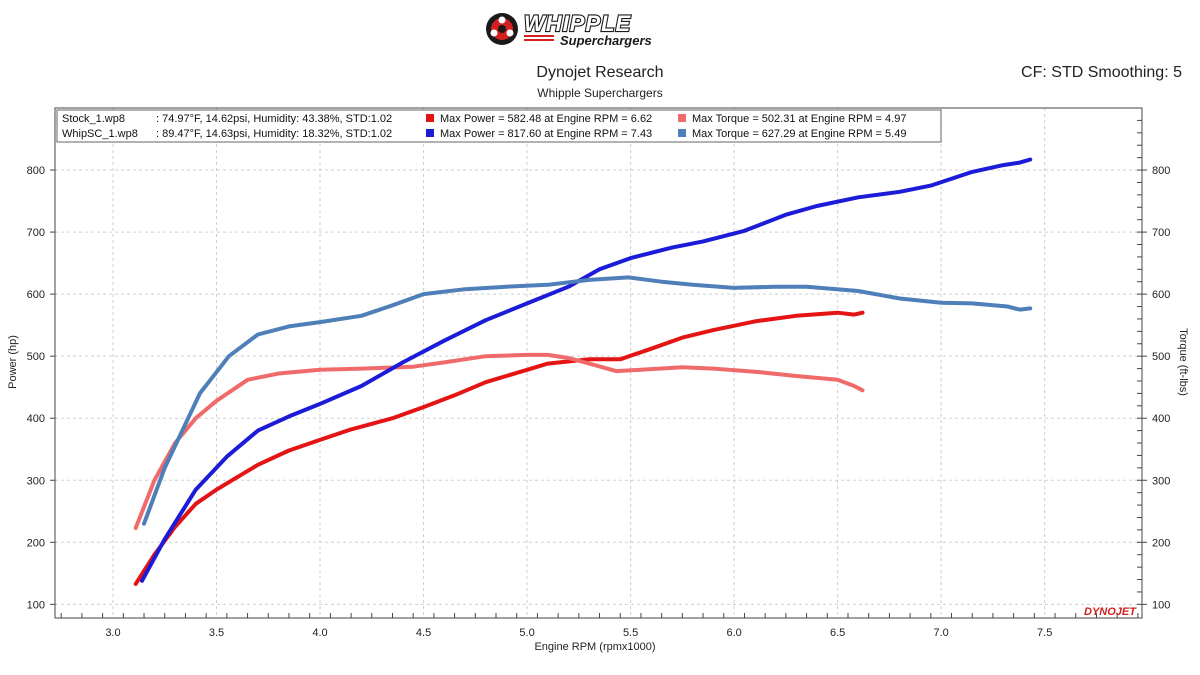 This screenshot has width=1200, height=675. What do you see at coordinates (1110, 612) in the screenshot?
I see `dynojet-watermark: DYNOJET` at bounding box center [1110, 612].